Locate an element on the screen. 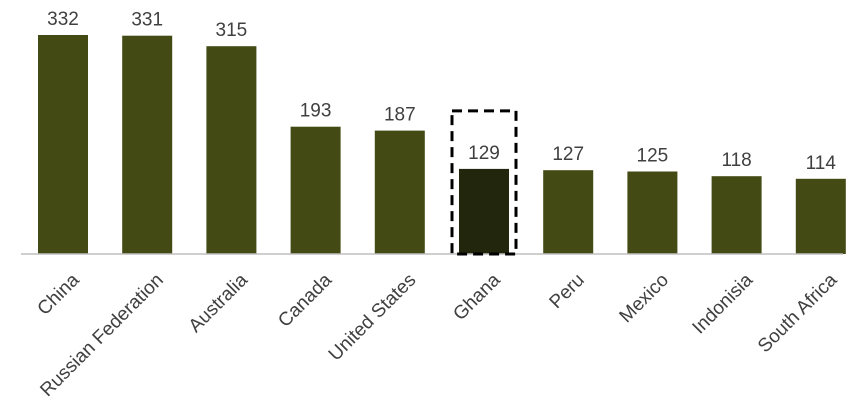 This screenshot has width=851, height=408. bar-ghana is located at coordinates (484, 211).